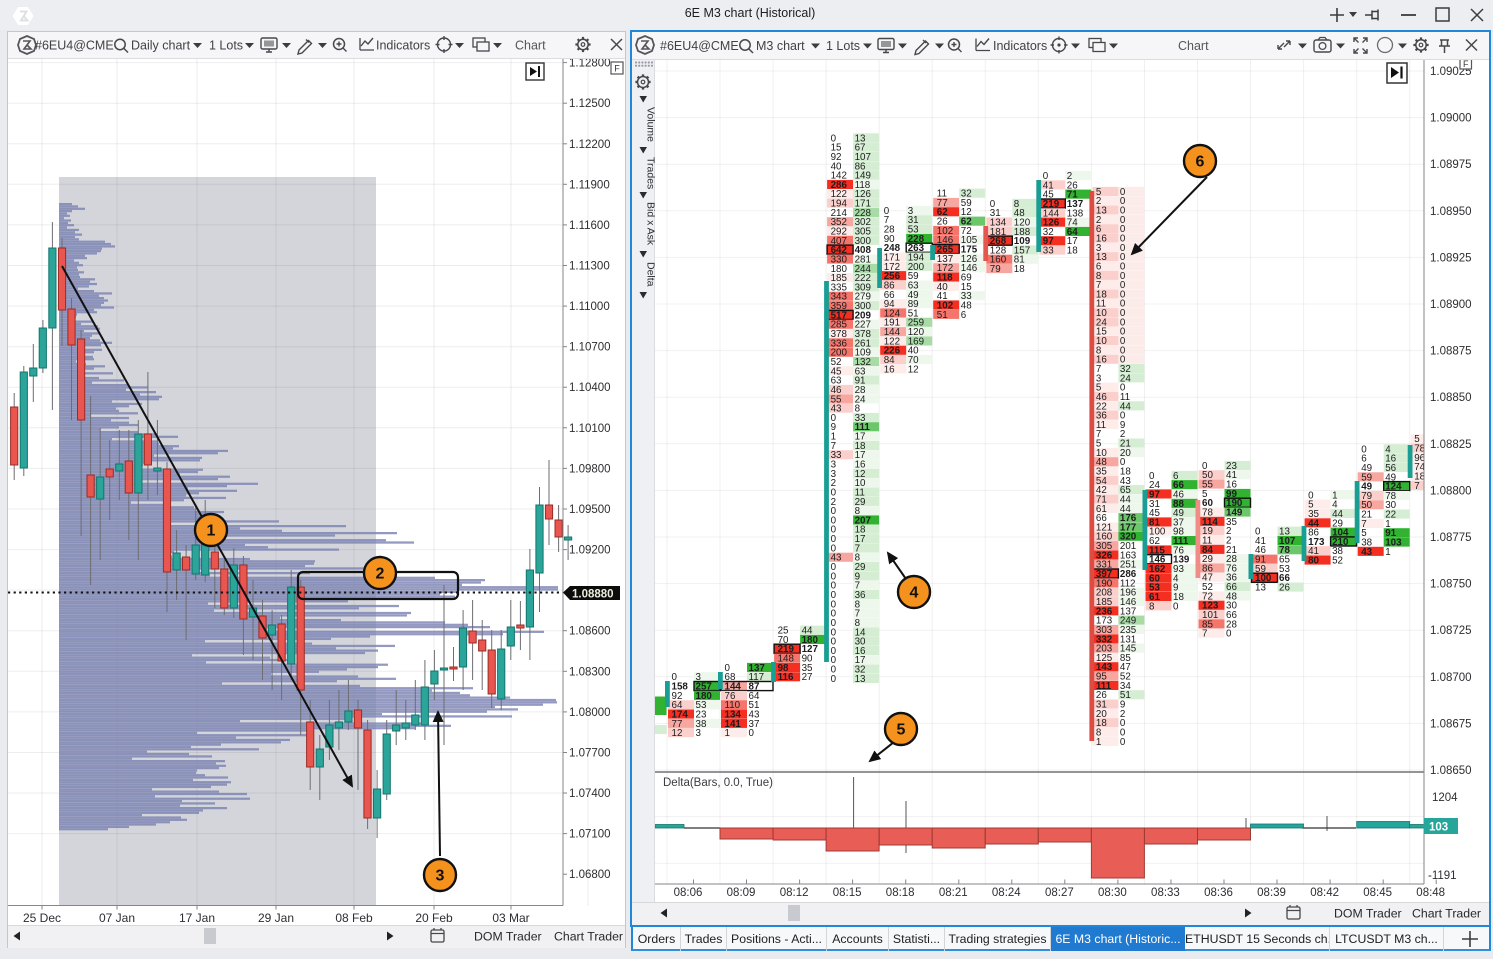 This screenshot has width=1493, height=959. Describe the element at coordinates (863, 204) in the screenshot. I see `svg-text: 171` at that location.